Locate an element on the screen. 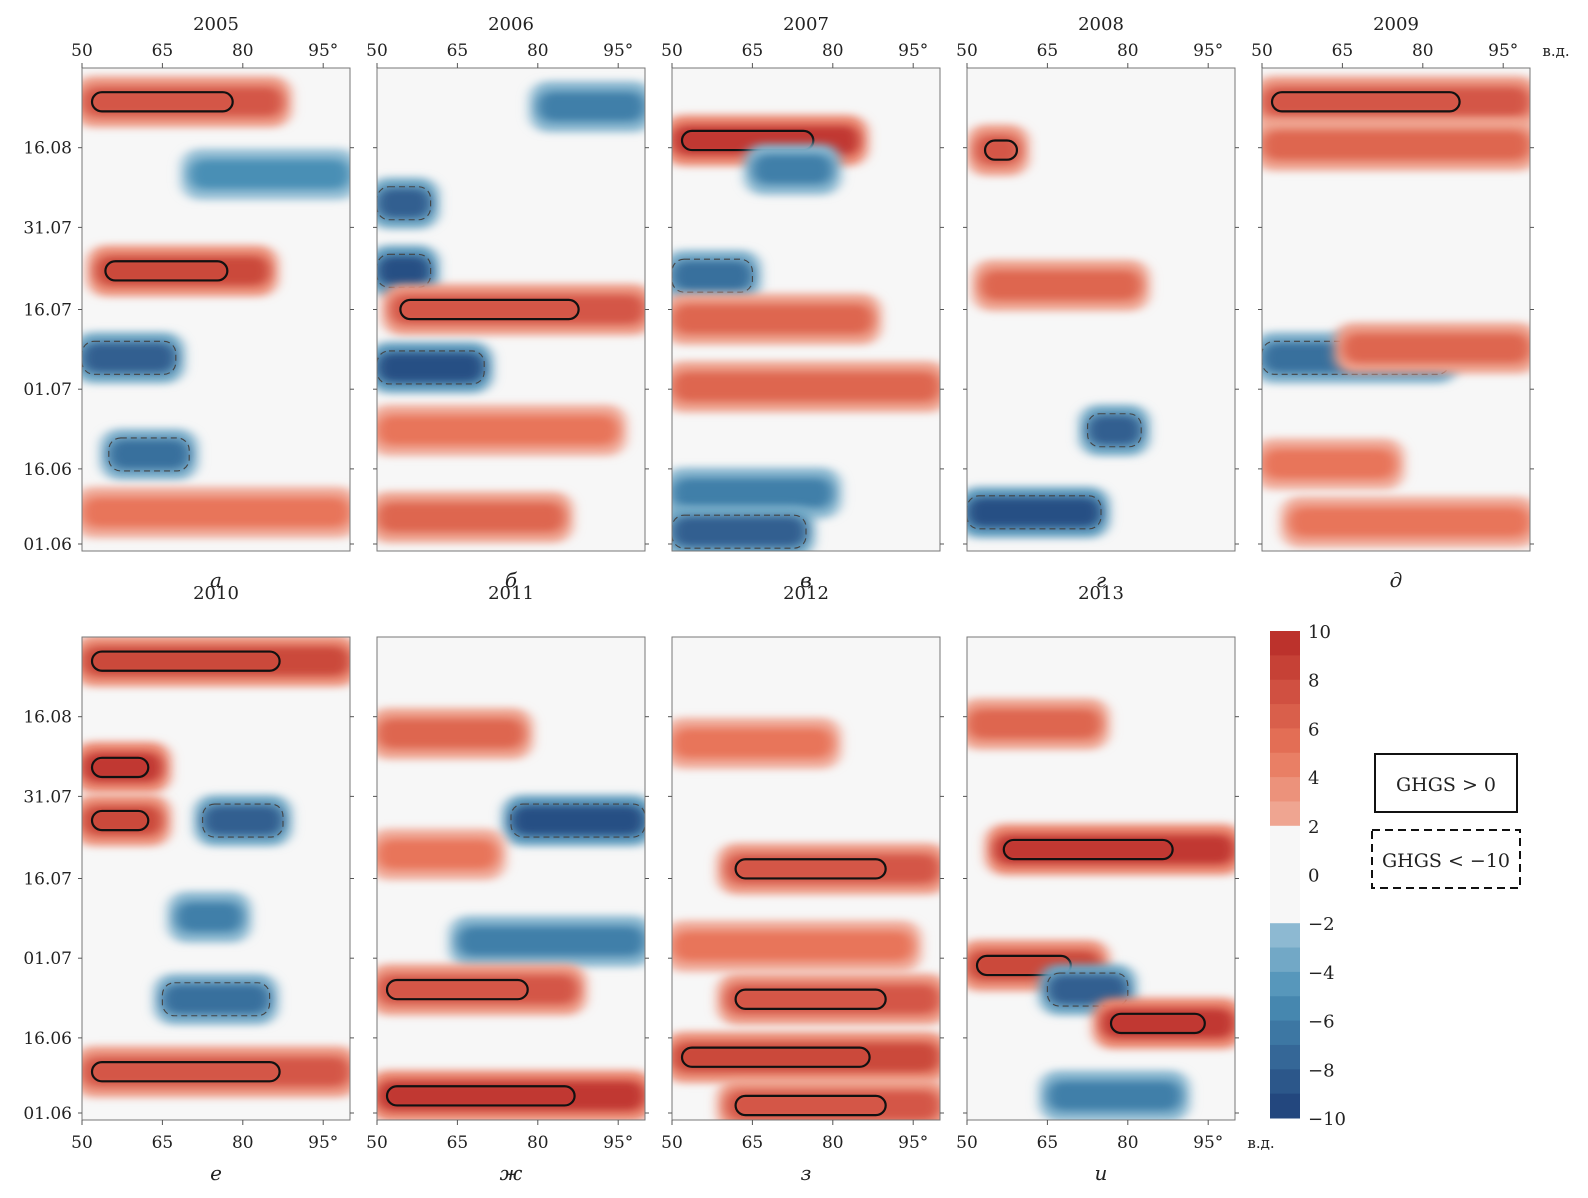 This screenshot has height=1198, width=1588. panel-2006: 2006 50 65 80 95° б is located at coordinates (507, 303).